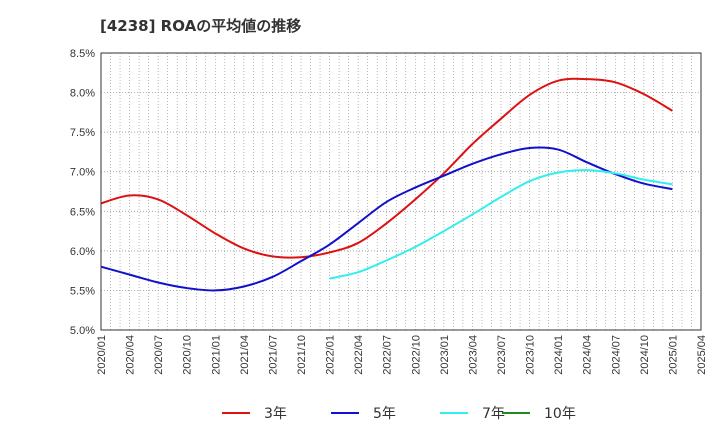 Image resolution: width=720 pixels, height=440 pixels. Describe the element at coordinates (82, 54) in the screenshot. I see `y-tick-label: 8.5%` at that location.